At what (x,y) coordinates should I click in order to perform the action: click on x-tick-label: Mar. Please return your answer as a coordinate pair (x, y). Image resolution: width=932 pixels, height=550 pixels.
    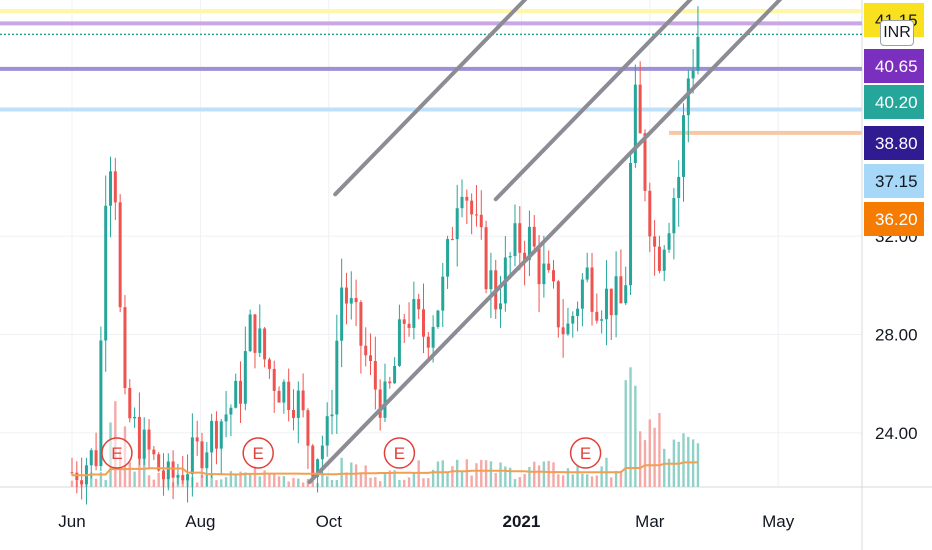
    Looking at the image, I should click on (650, 521).